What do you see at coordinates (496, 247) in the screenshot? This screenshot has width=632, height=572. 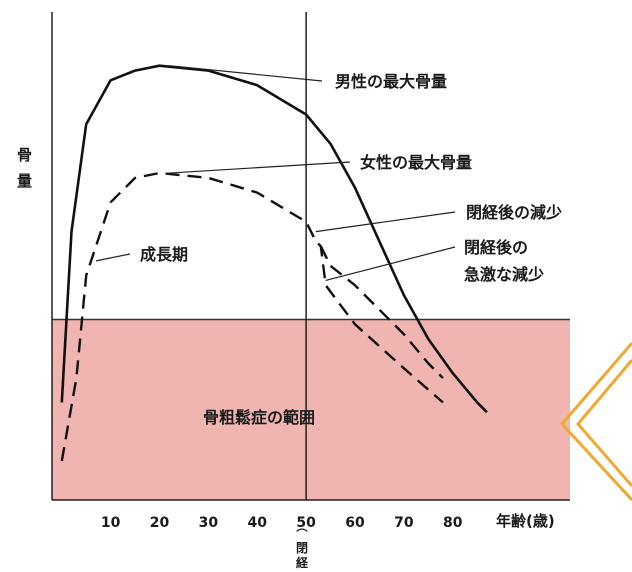 I see `annotation-label-4: 閉経後の` at bounding box center [496, 247].